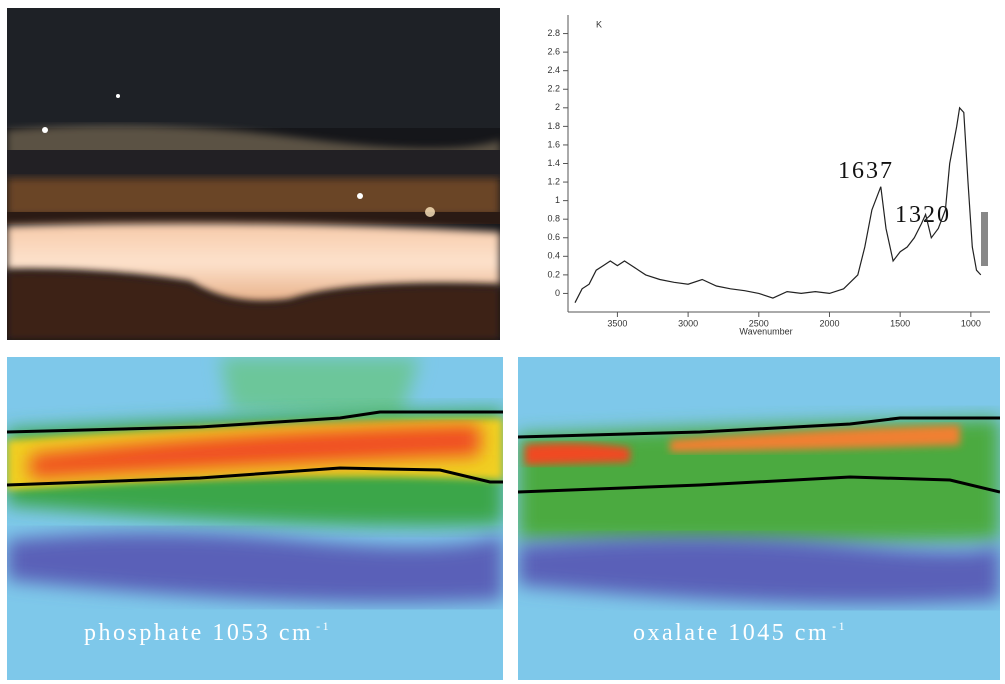  I want to click on y-tick-label: 1.8, so click(553, 126).